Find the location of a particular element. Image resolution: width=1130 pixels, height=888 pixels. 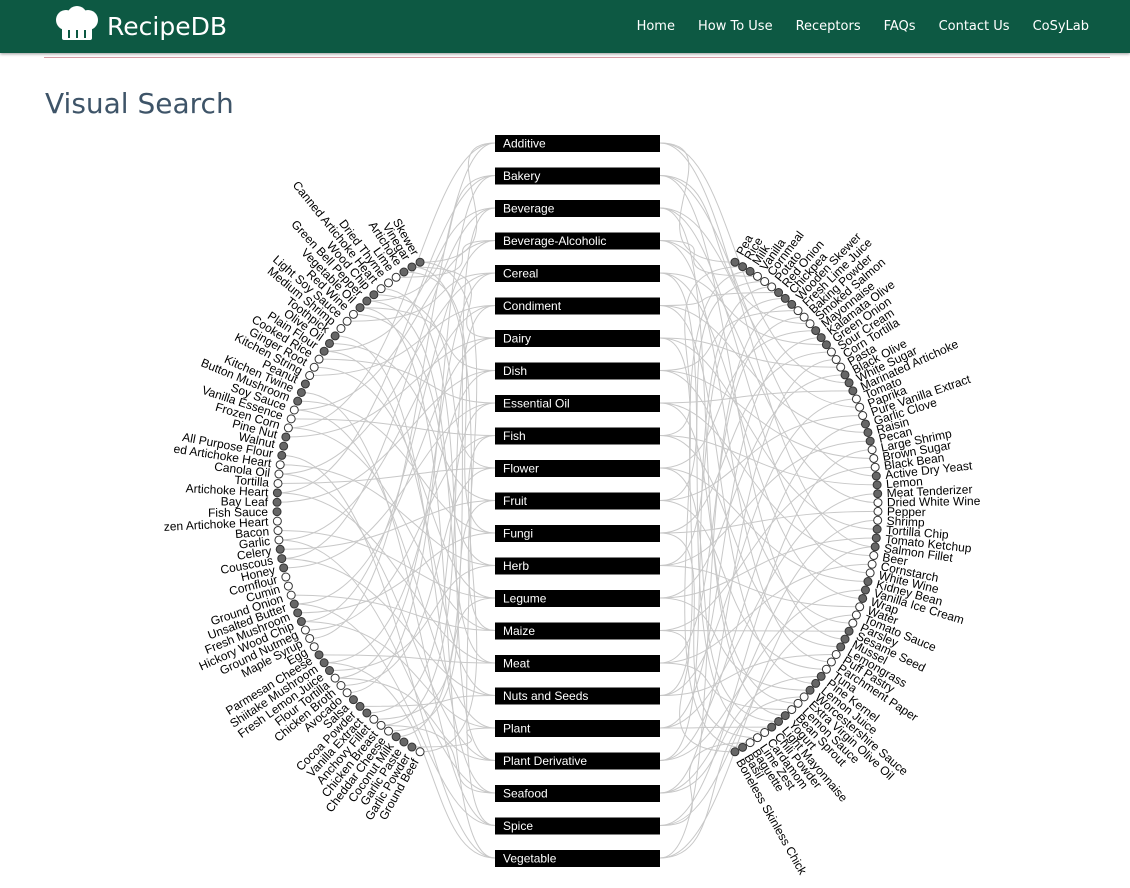

category-node: Dairy is located at coordinates (577, 338).